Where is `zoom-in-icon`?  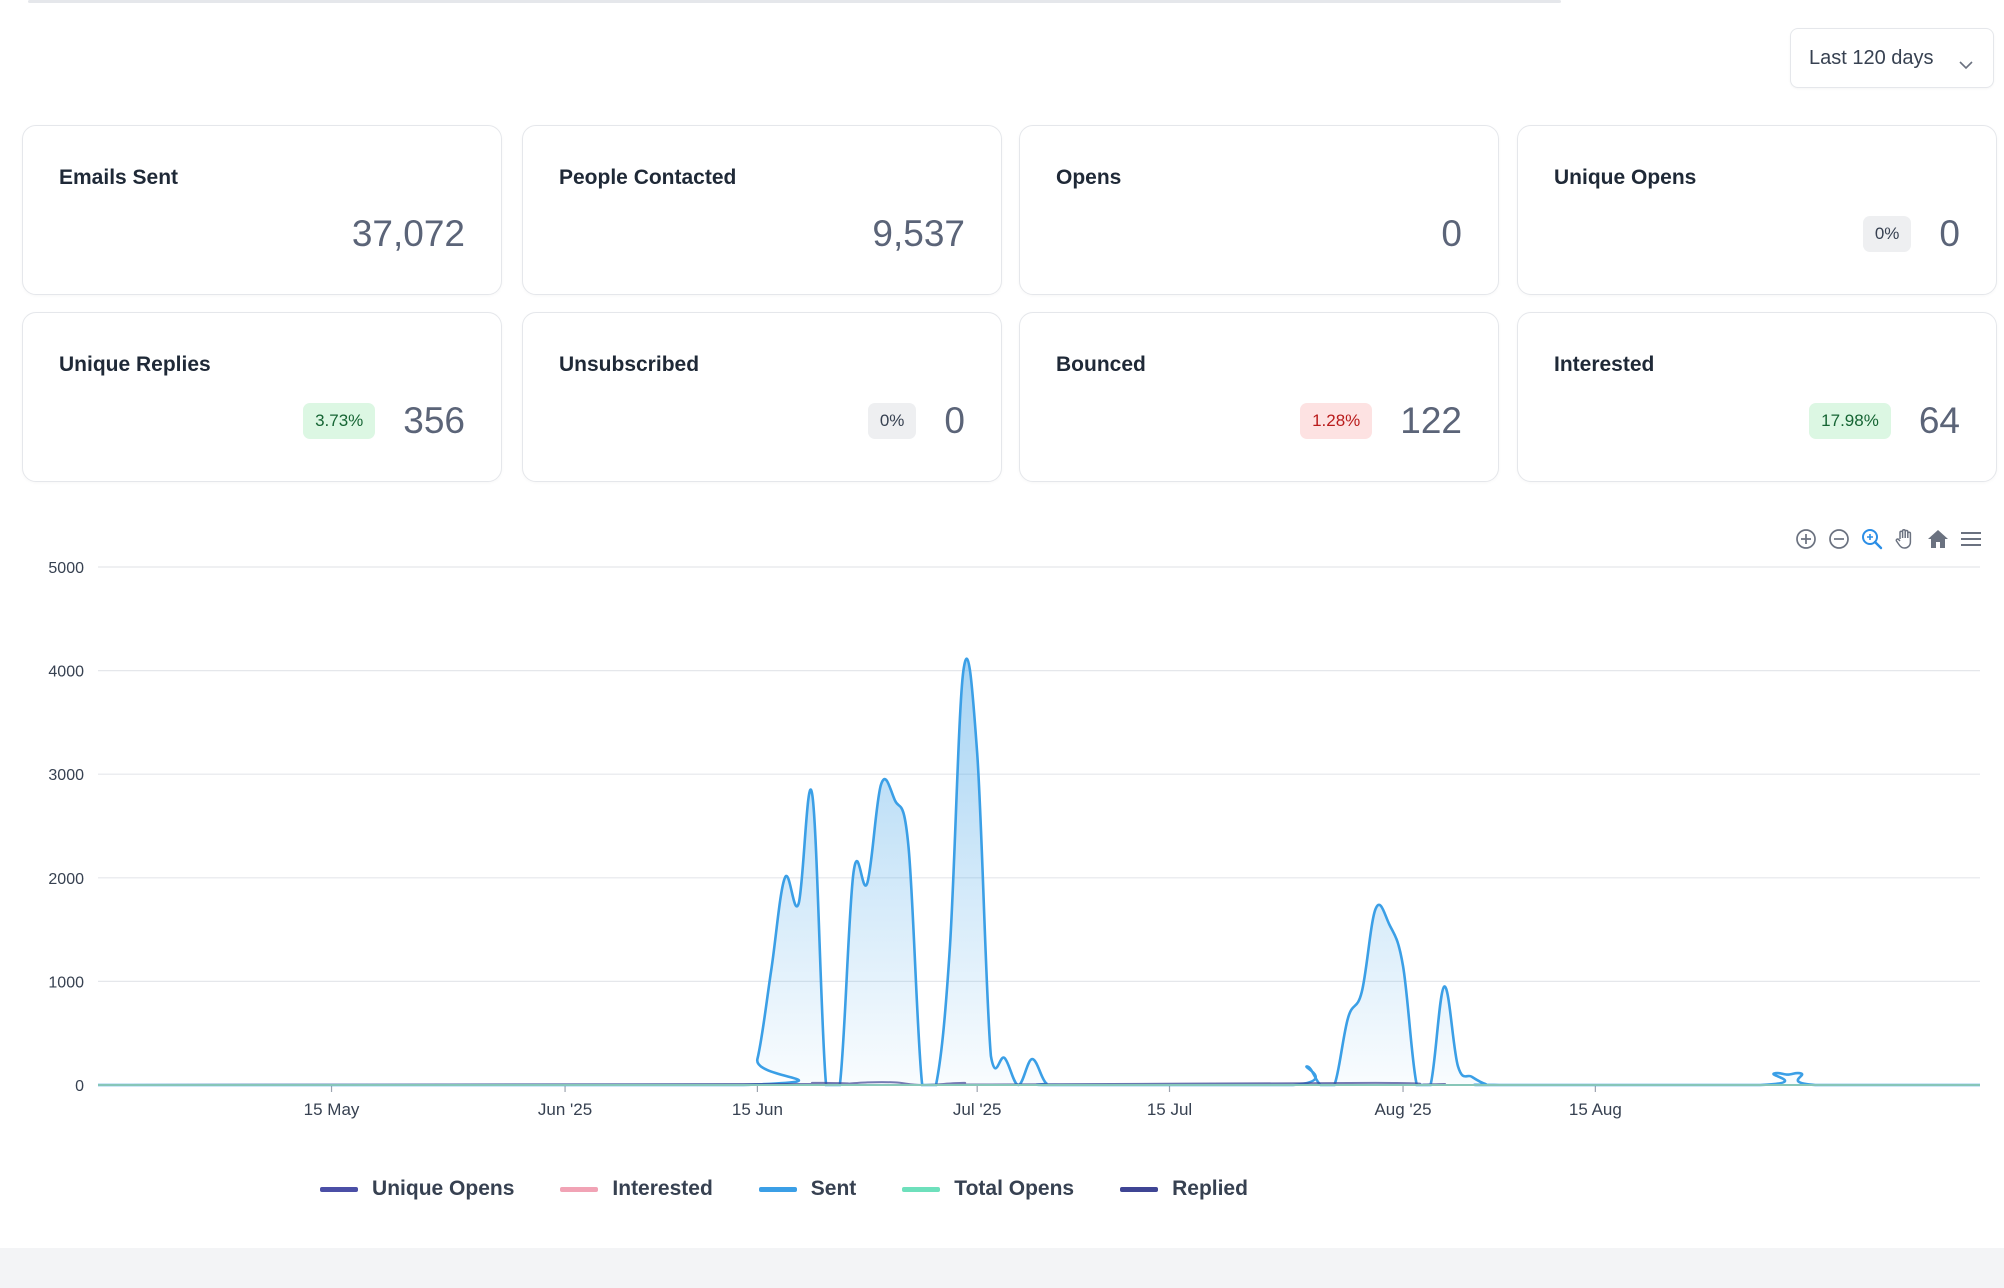 zoom-in-icon is located at coordinates (1806, 539).